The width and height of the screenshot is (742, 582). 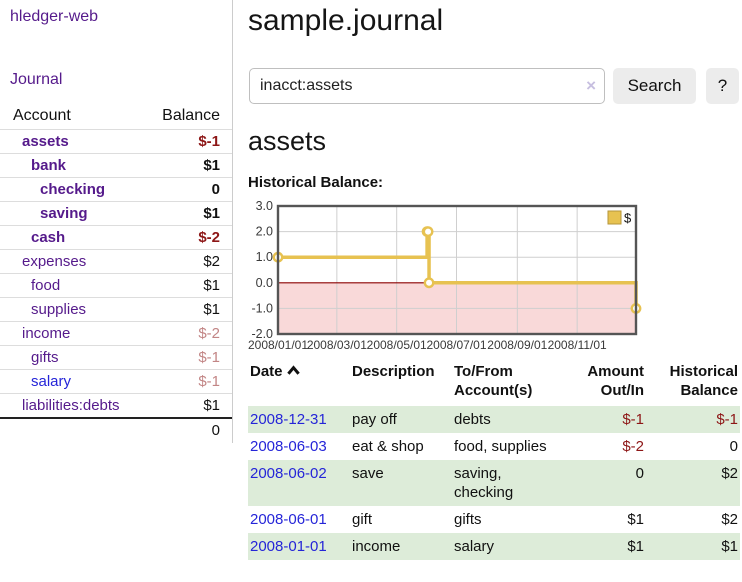 What do you see at coordinates (45, 357) in the screenshot?
I see `account-link-gifts: gifts` at bounding box center [45, 357].